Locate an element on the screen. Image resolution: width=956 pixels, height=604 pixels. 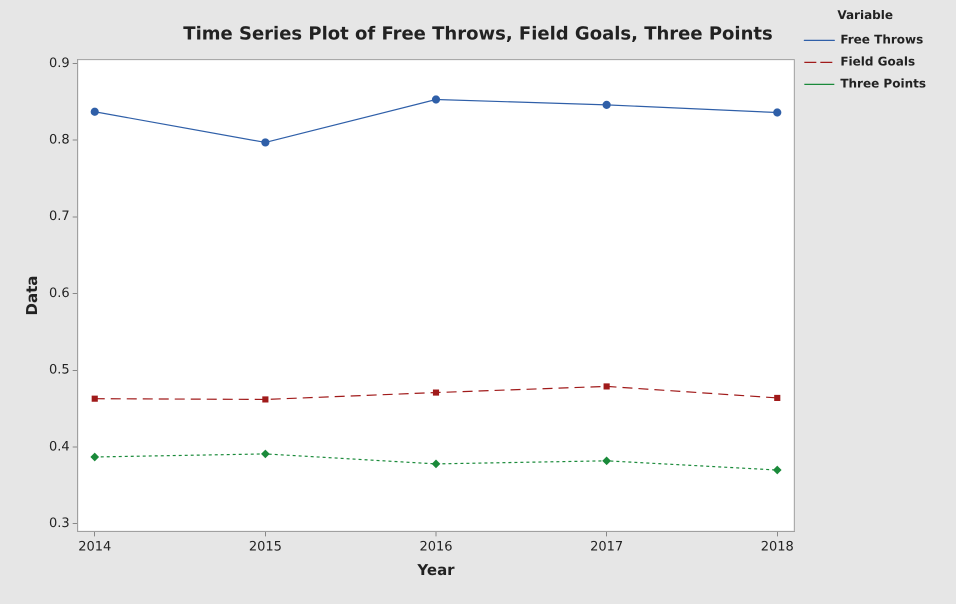
y-tick-label: 0.9 is located at coordinates (59, 63).